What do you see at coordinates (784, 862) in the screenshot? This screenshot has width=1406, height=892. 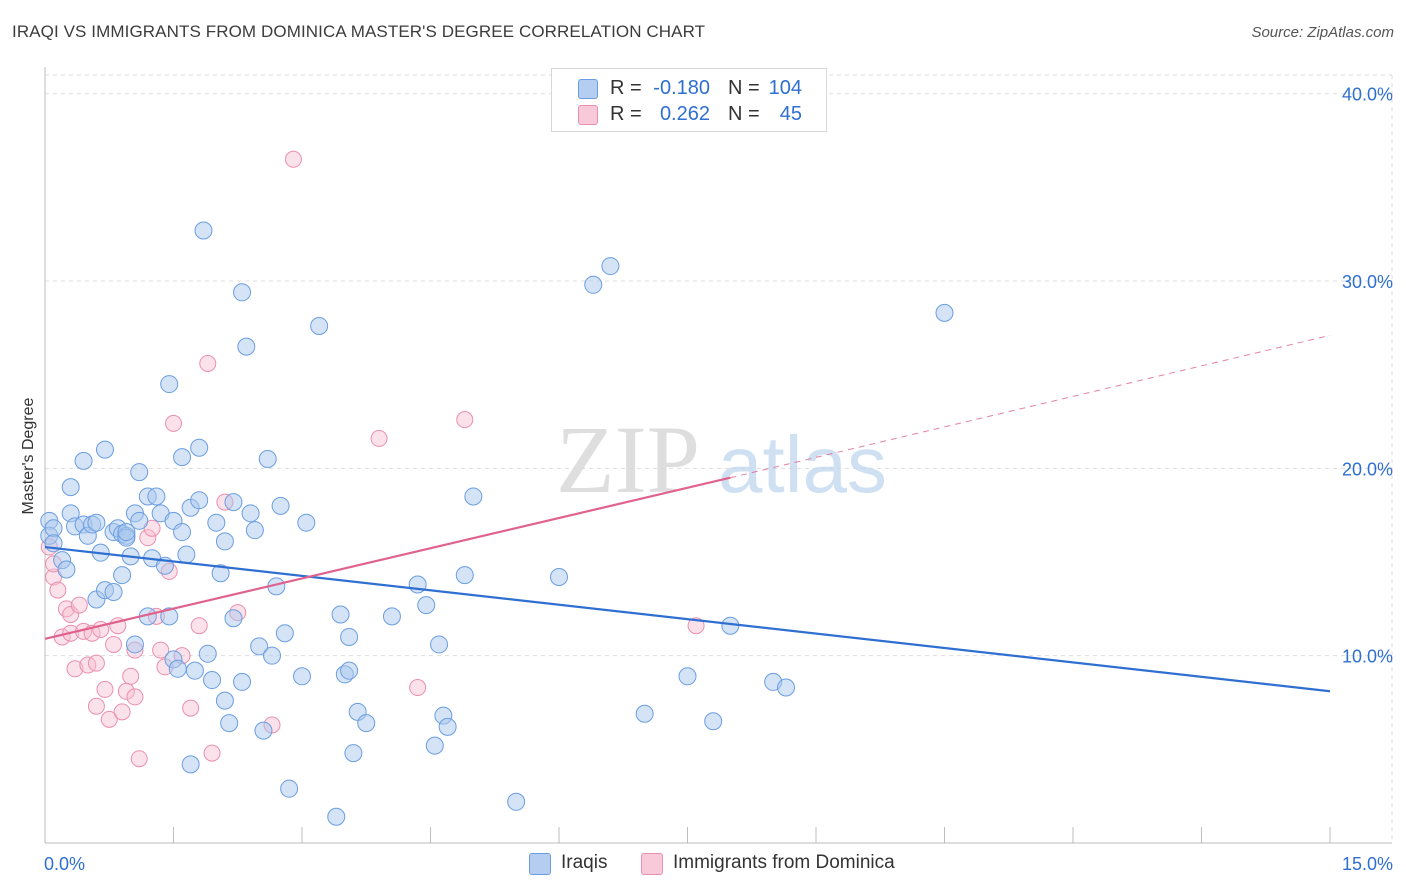 I see `bottom-legend-label: Immigrants from Dominica` at bounding box center [784, 862].